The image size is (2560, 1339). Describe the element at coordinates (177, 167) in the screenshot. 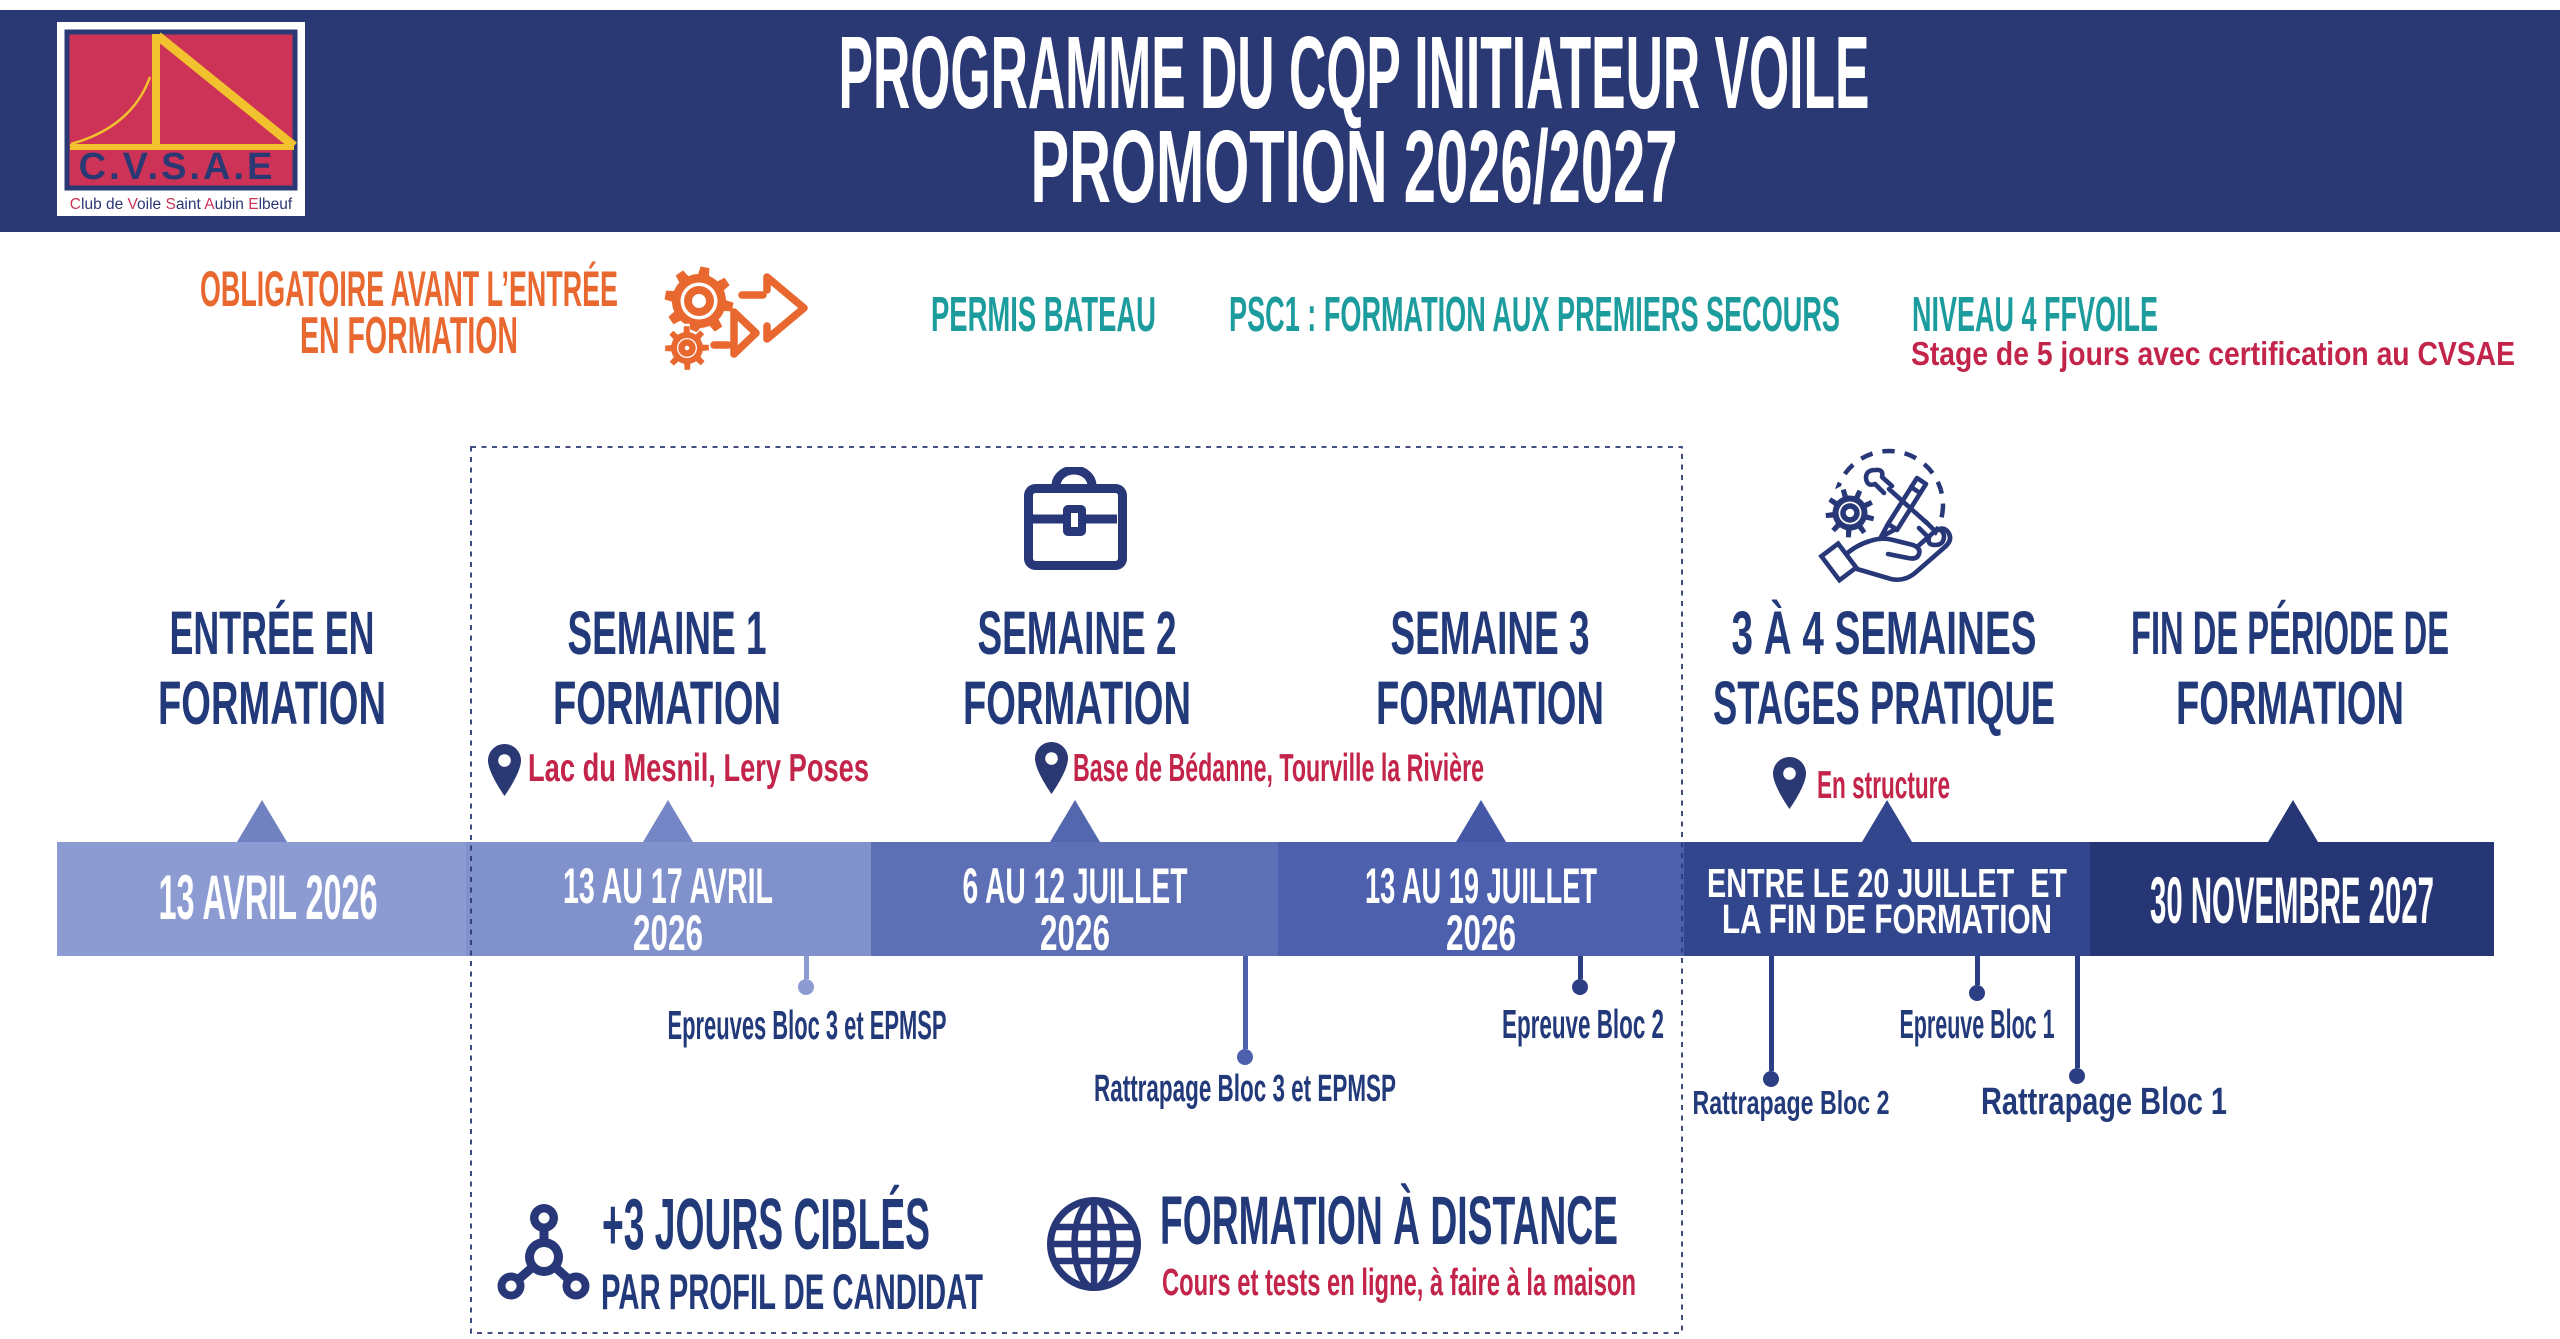

I see `svg-text: C.V.S.A.E` at that location.